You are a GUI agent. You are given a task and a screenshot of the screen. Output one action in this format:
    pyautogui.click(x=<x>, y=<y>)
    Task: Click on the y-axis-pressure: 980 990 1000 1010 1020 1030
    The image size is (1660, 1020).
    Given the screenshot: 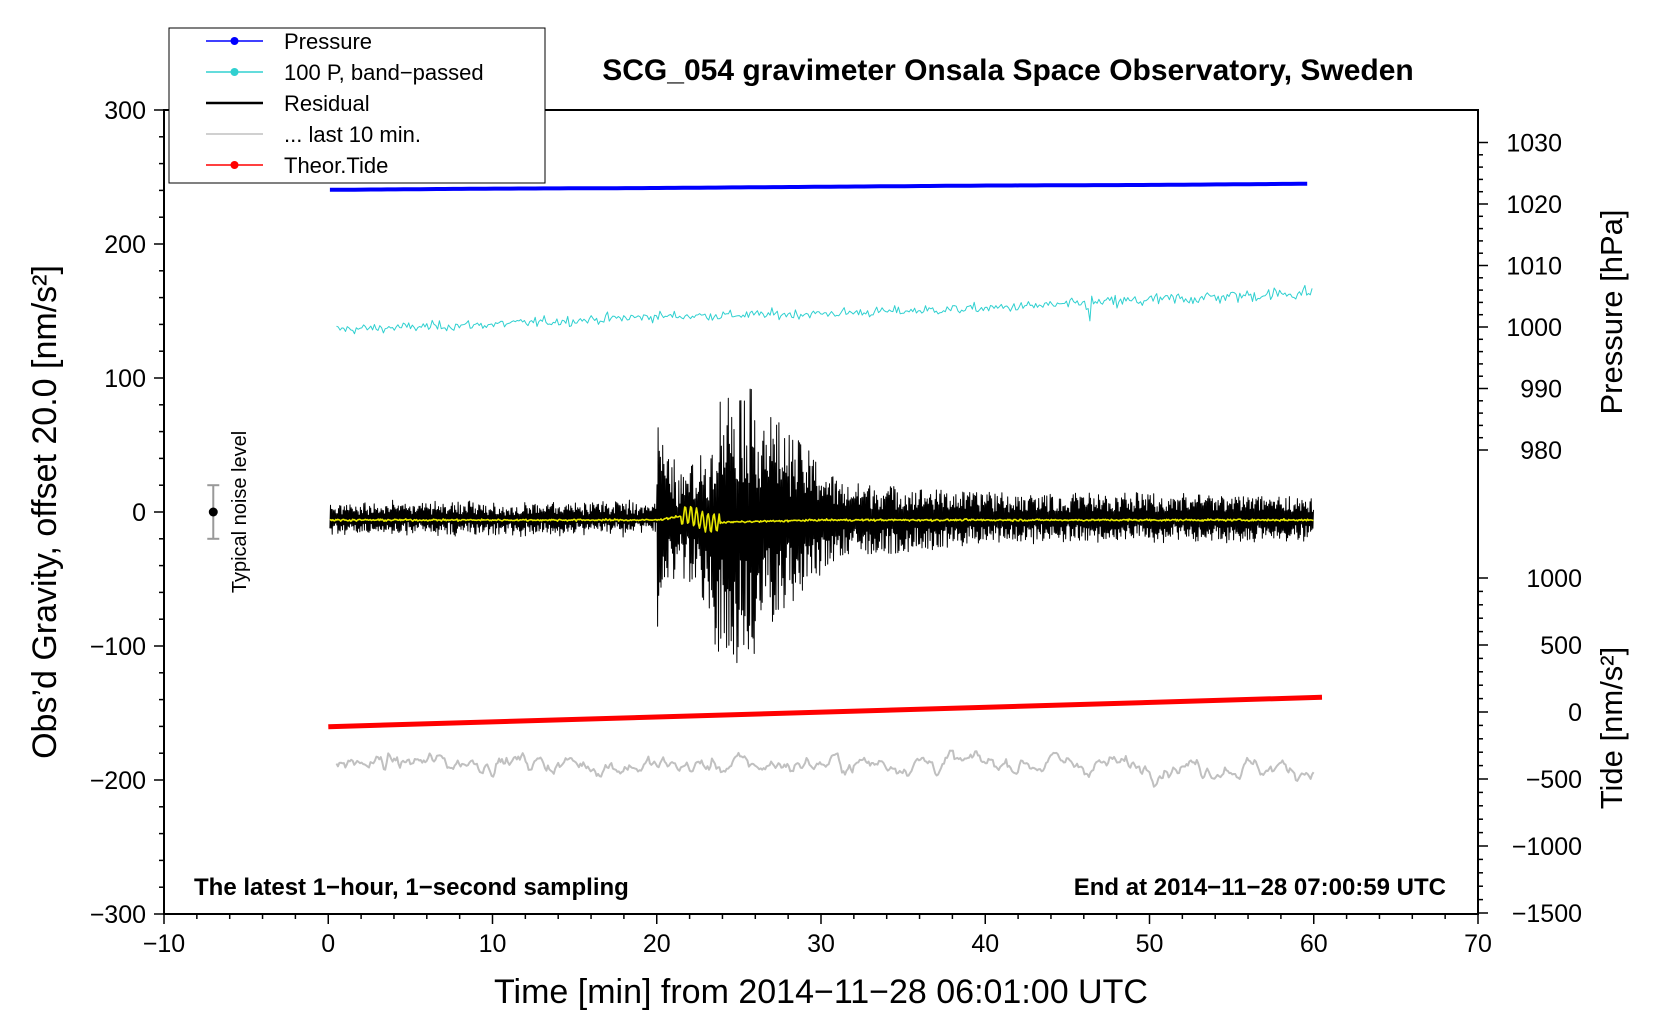 What is the action you would take?
    pyautogui.click(x=1520, y=297)
    